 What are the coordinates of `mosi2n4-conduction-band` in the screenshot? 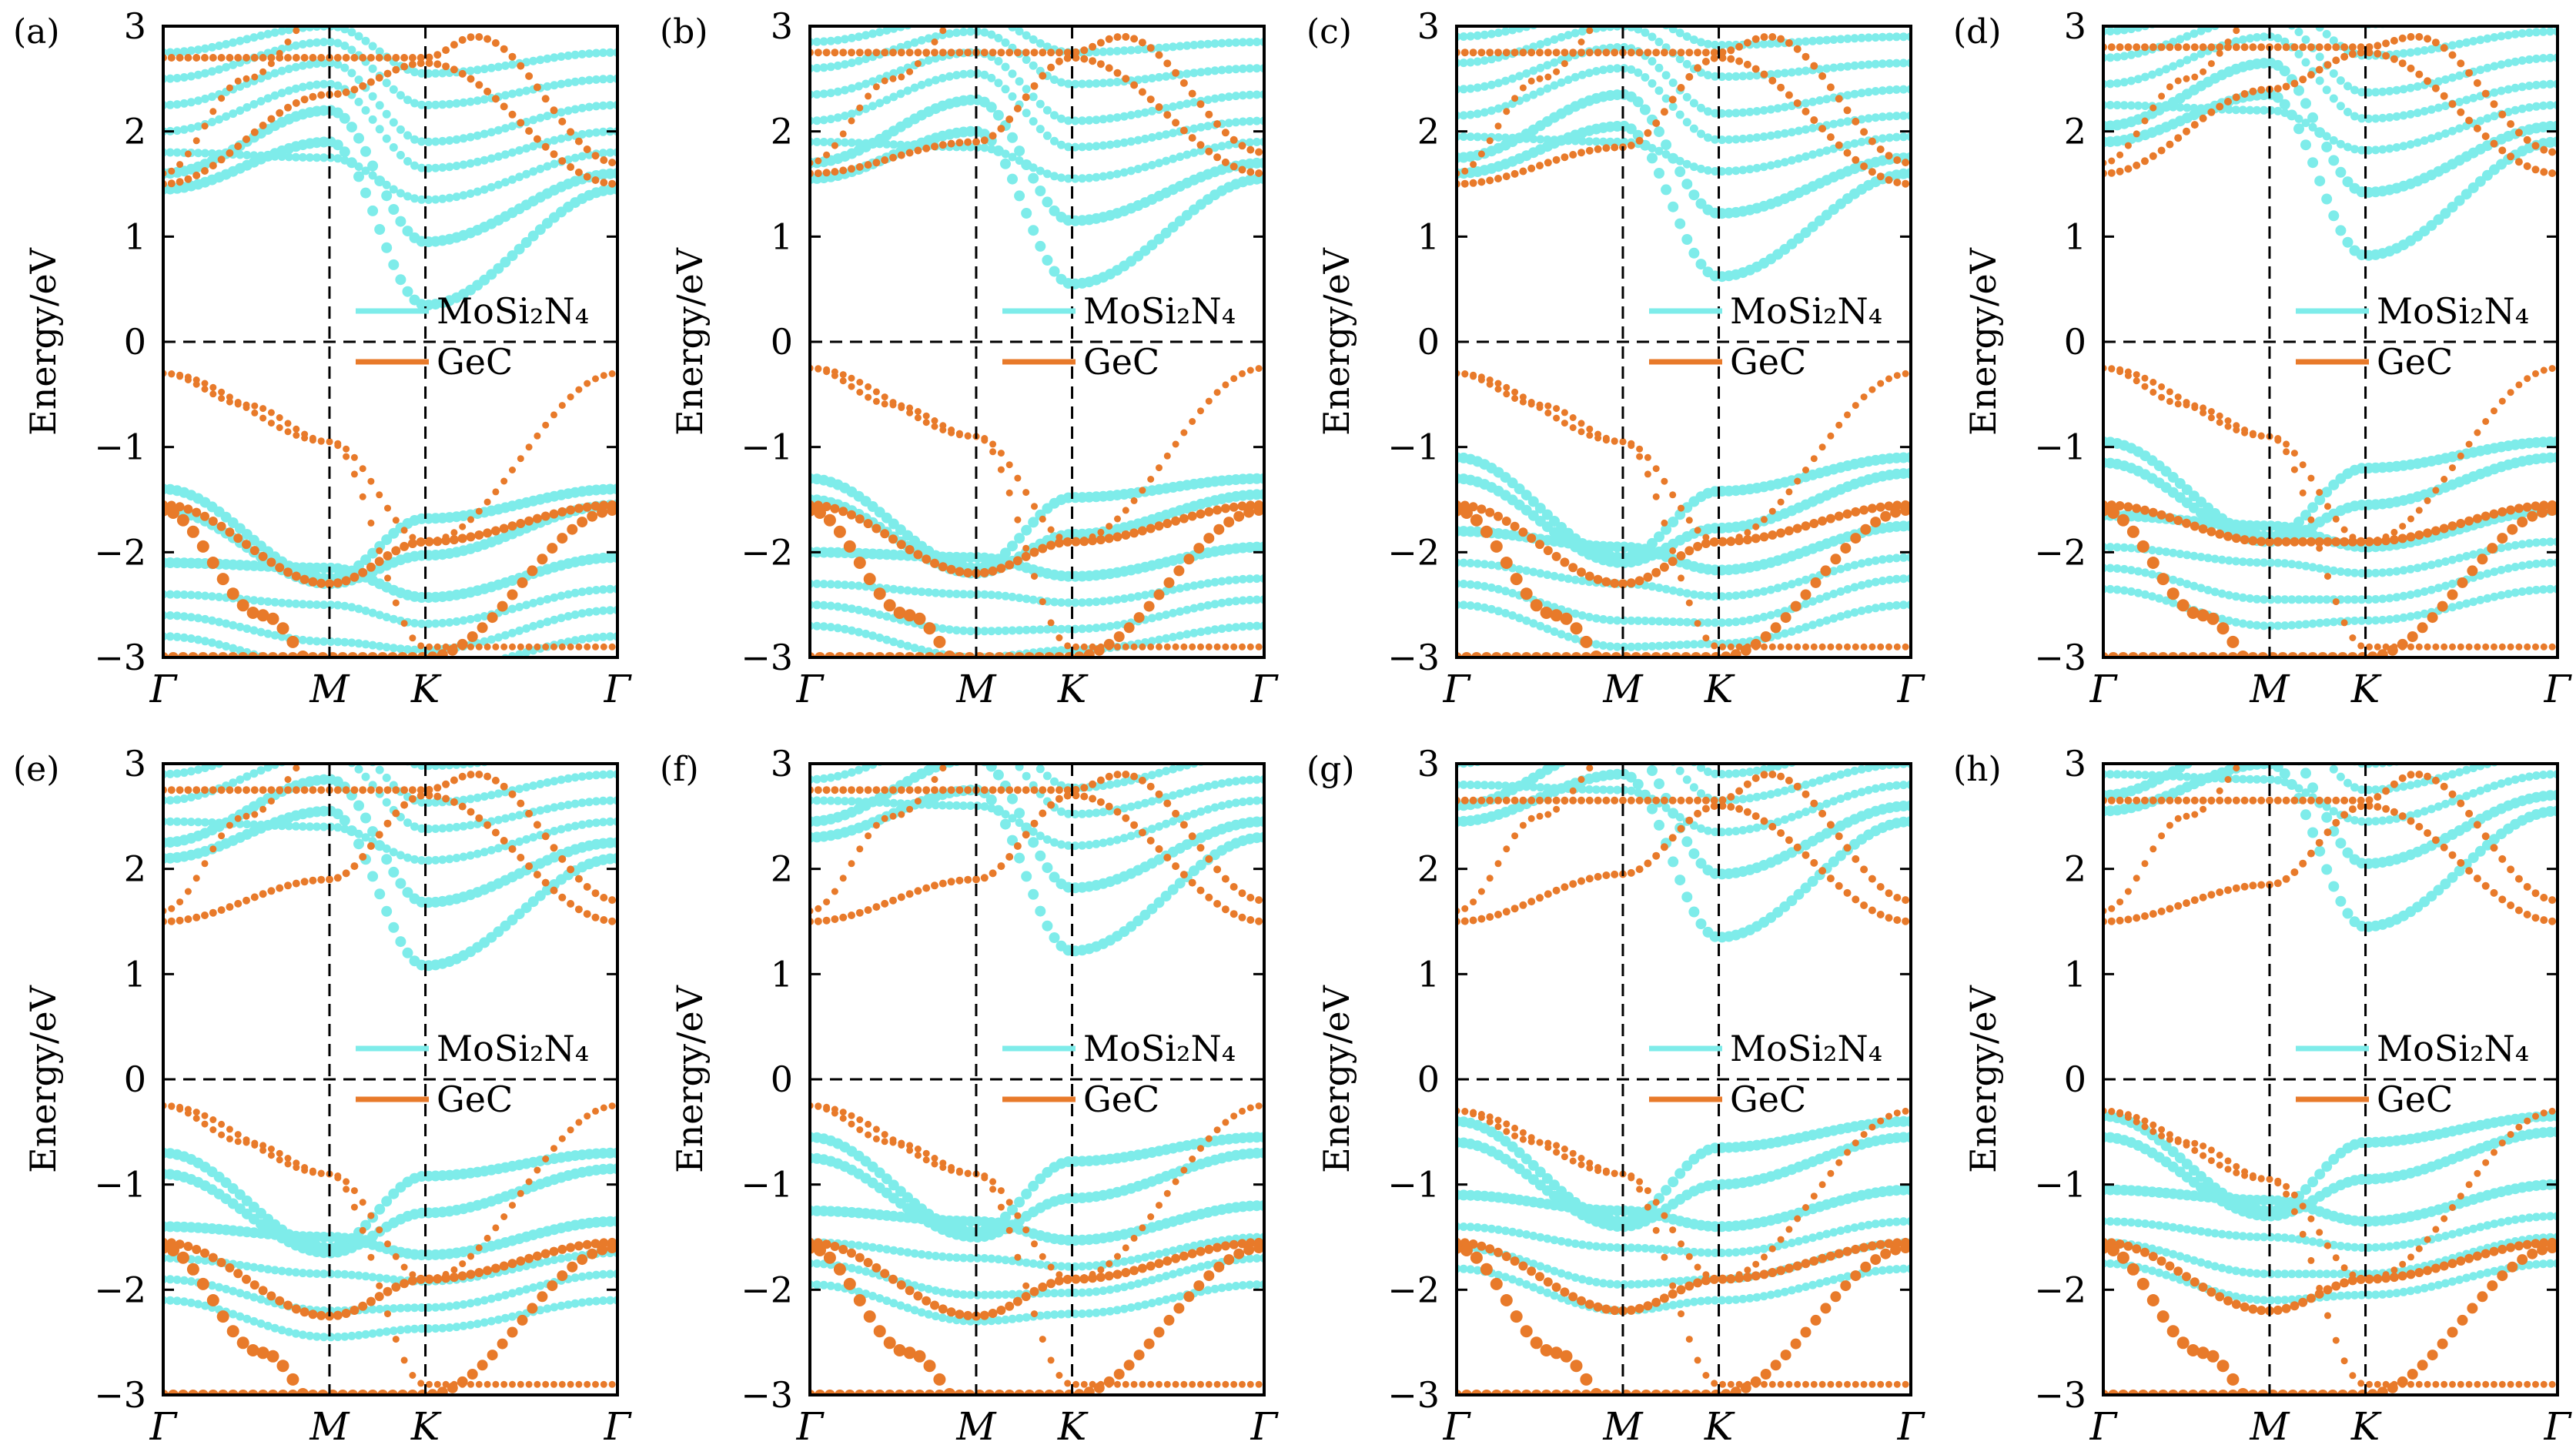 It's located at (390, 74).